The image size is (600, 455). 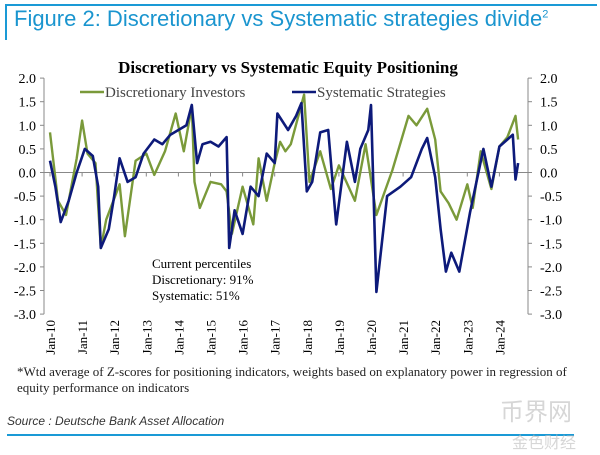 I want to click on left-y-tick-label: 2.0, so click(x=28, y=79).